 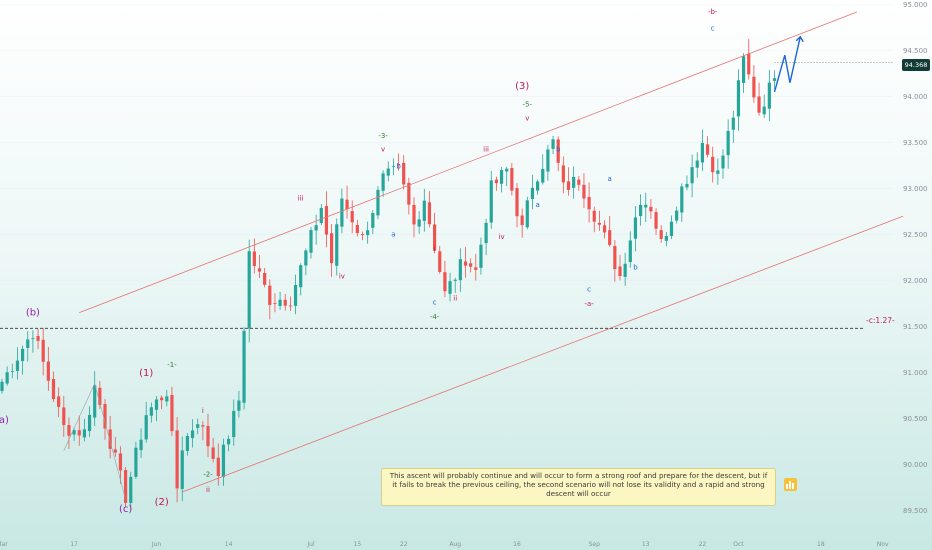 What do you see at coordinates (146, 373) in the screenshot?
I see `wave-label: (1)` at bounding box center [146, 373].